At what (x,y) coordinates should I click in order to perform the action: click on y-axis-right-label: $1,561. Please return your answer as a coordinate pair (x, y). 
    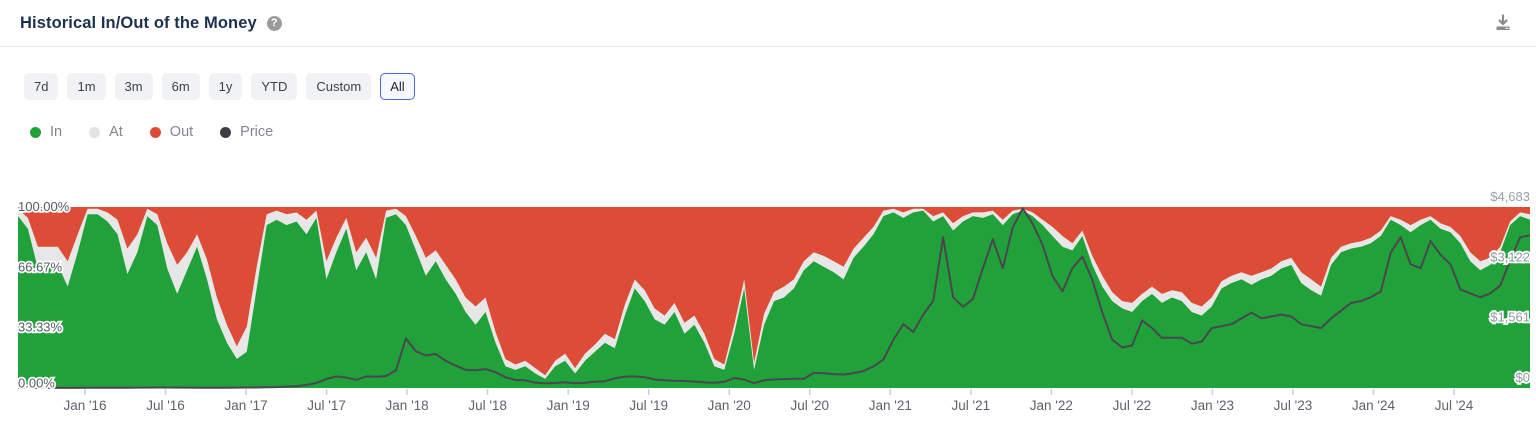
    Looking at the image, I should click on (1510, 317).